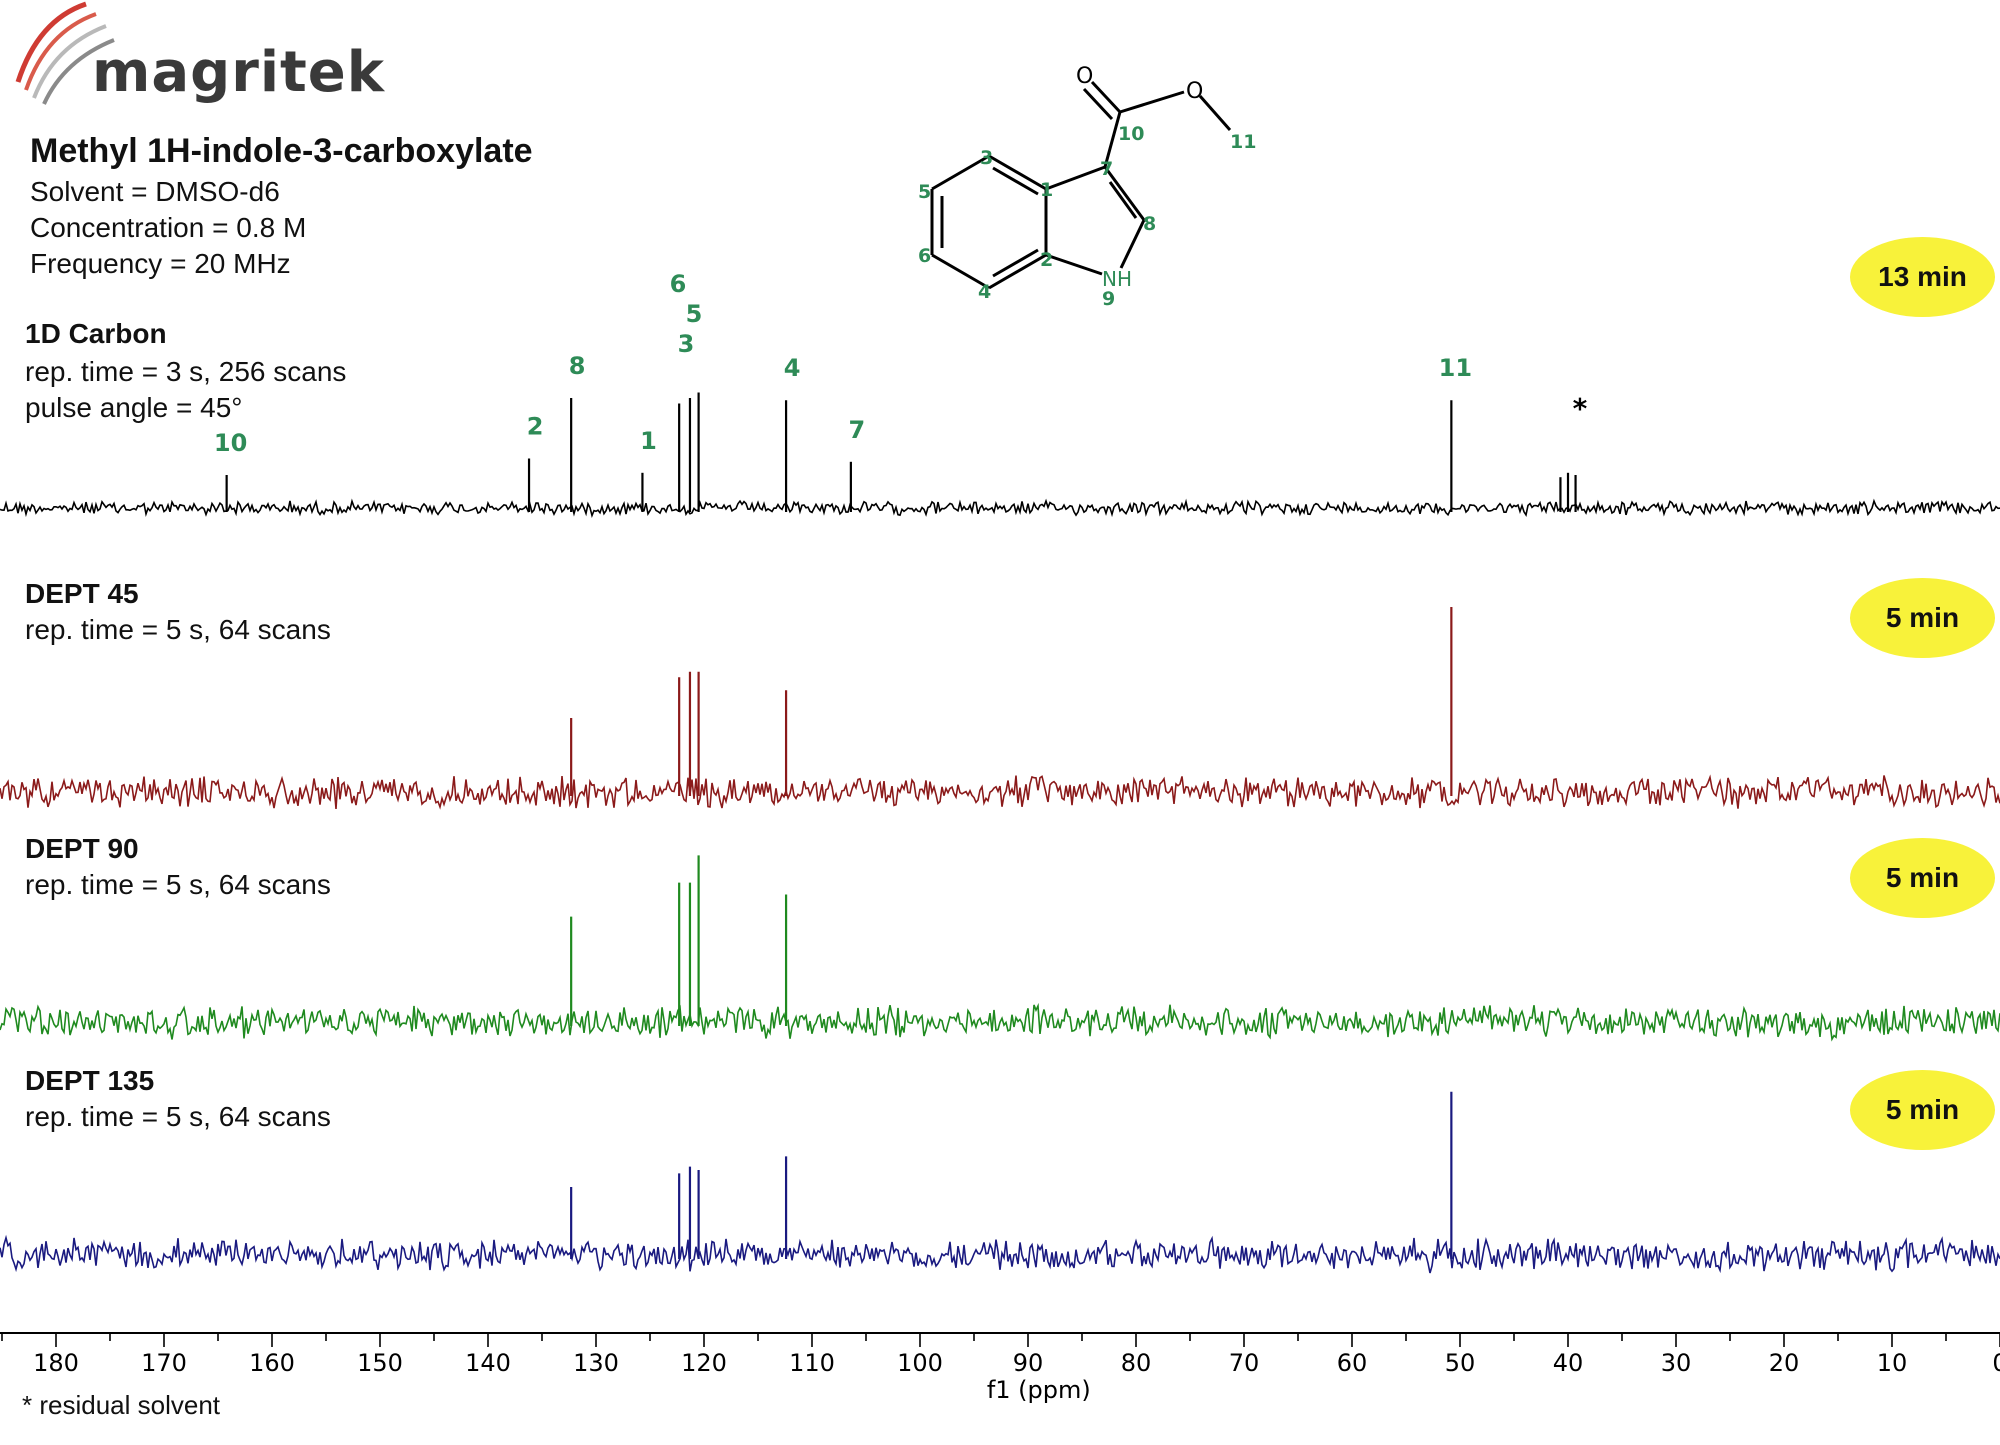 This screenshot has height=1445, width=2000. Describe the element at coordinates (792, 368) in the screenshot. I see `peak-label-4: 4` at that location.